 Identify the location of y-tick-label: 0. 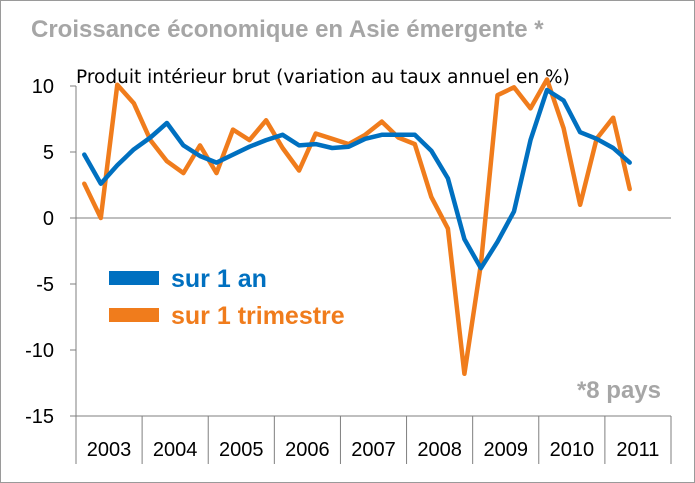
(48, 219).